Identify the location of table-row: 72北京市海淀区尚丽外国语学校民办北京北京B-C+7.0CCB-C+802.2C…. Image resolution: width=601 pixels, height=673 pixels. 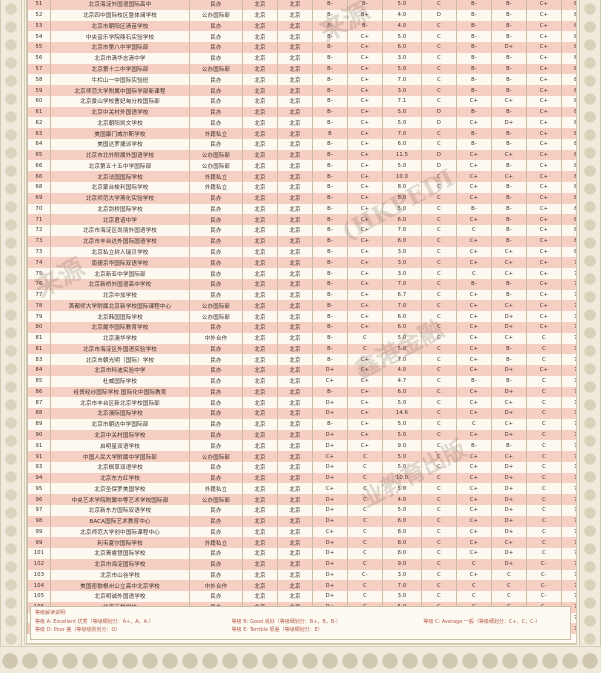
(301, 230).